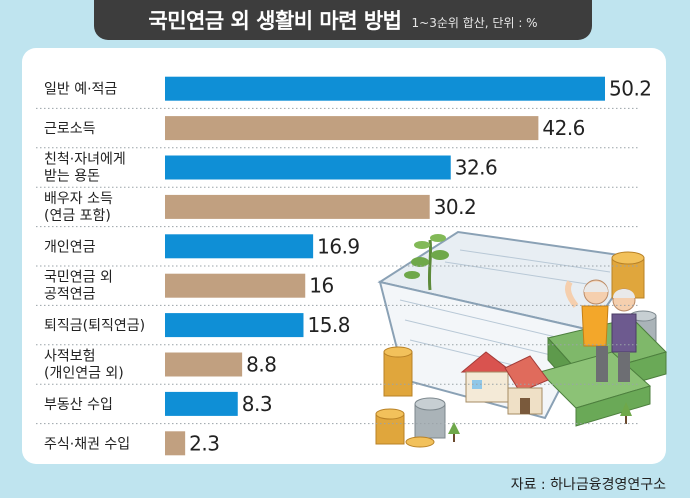 Image resolution: width=690 pixels, height=498 pixels. I want to click on value-label: 16.9, so click(338, 246).